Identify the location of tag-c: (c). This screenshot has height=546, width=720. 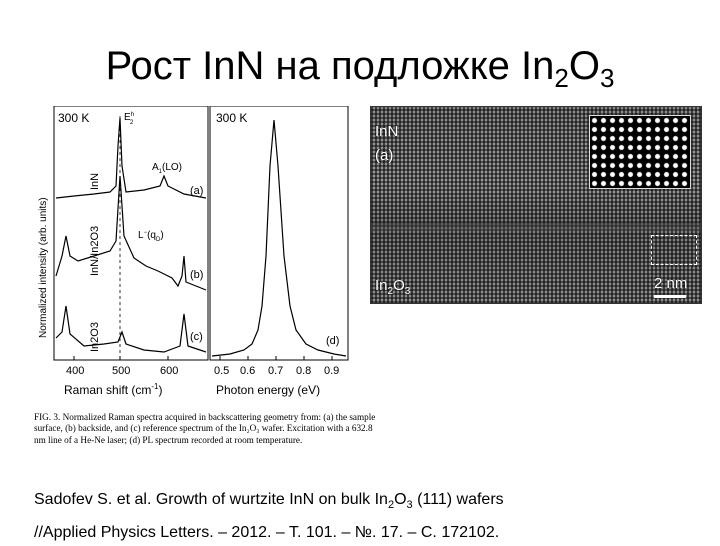
(196, 337).